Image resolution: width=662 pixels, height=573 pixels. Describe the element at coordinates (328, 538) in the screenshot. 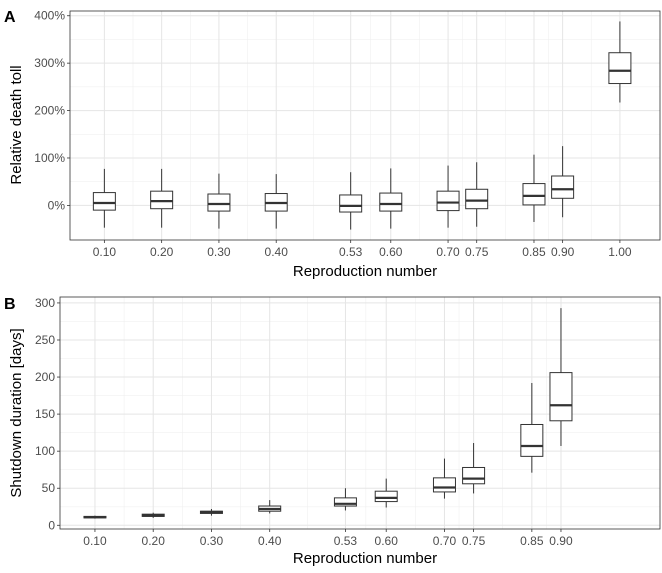

I see `panel-b-x-ticks: 0.10 0.20 0.30 0.40 0.53 0.60 0.70 0.75 0.85 0.90` at that location.